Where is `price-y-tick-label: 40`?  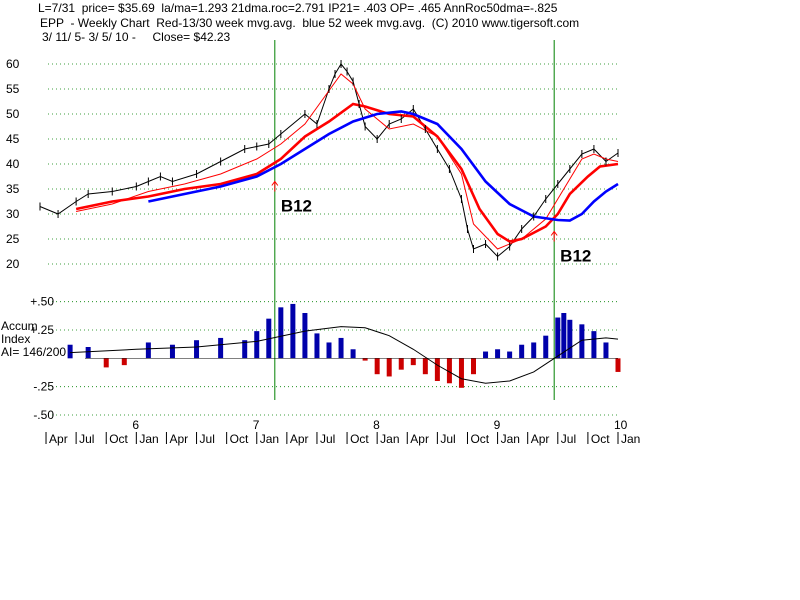
price-y-tick-label: 40 is located at coordinates (13, 164).